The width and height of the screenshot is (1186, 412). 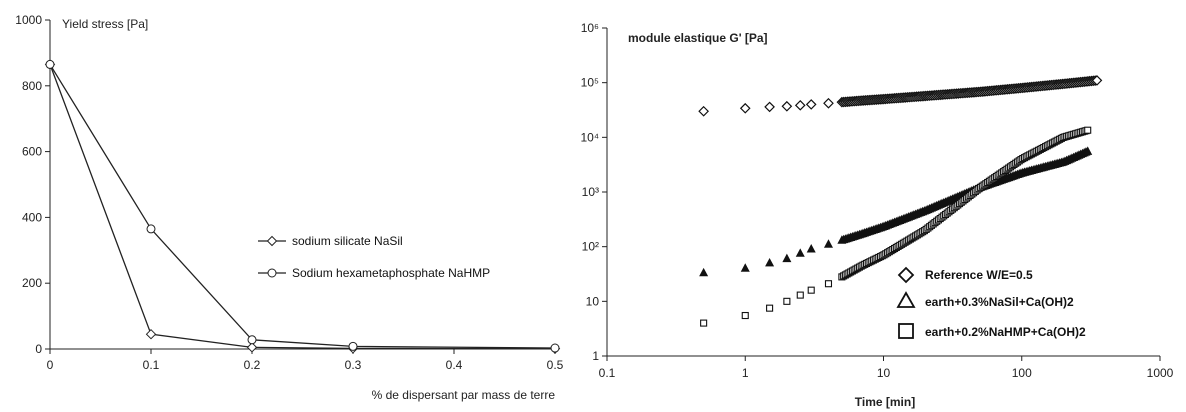 What do you see at coordinates (38, 349) in the screenshot?
I see `y-tick-label: 0` at bounding box center [38, 349].